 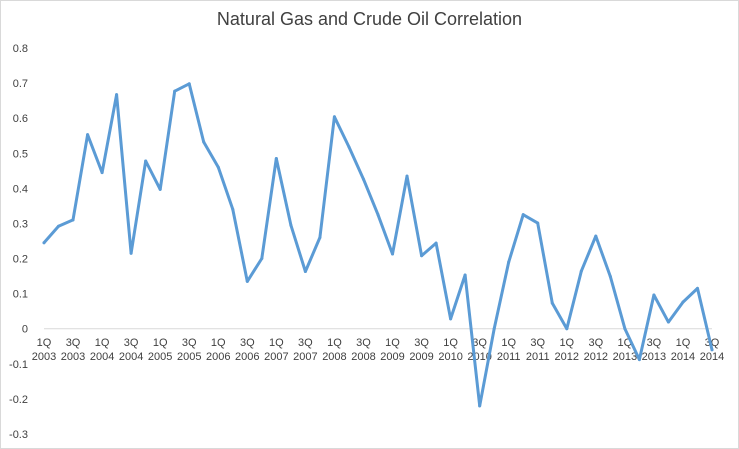 What do you see at coordinates (18, 242) in the screenshot?
I see `y-axis-ticks: 0.8 0.7 0.6 0.5 0.4 0.3 0.2 0.1 0 -0.1 -0.2 -0.3` at bounding box center [18, 242].